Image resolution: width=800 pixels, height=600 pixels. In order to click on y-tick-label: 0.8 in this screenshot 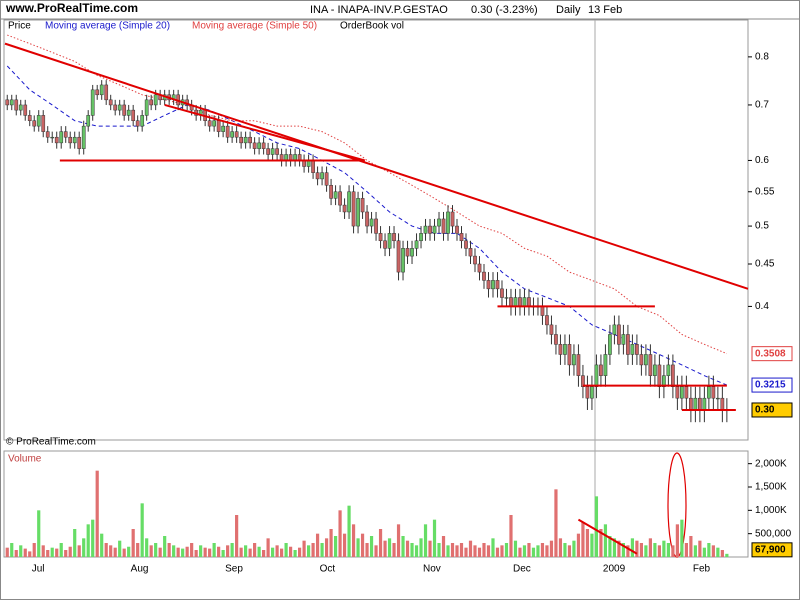, I will do `click(762, 57)`.